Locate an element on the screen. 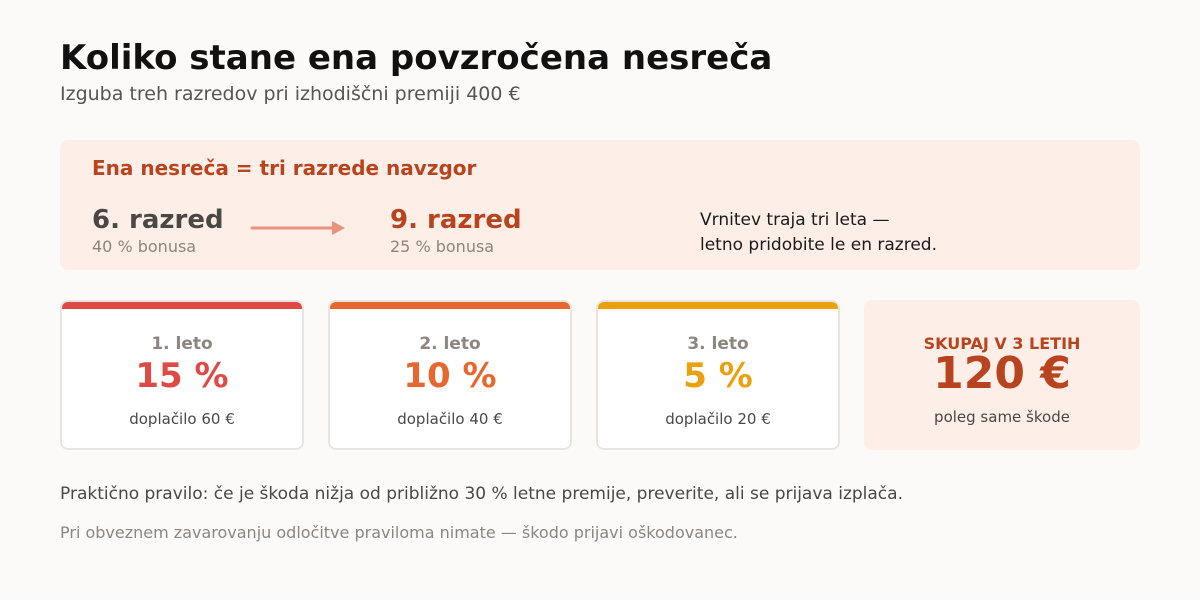  year-label: 1. leto is located at coordinates (182, 344).